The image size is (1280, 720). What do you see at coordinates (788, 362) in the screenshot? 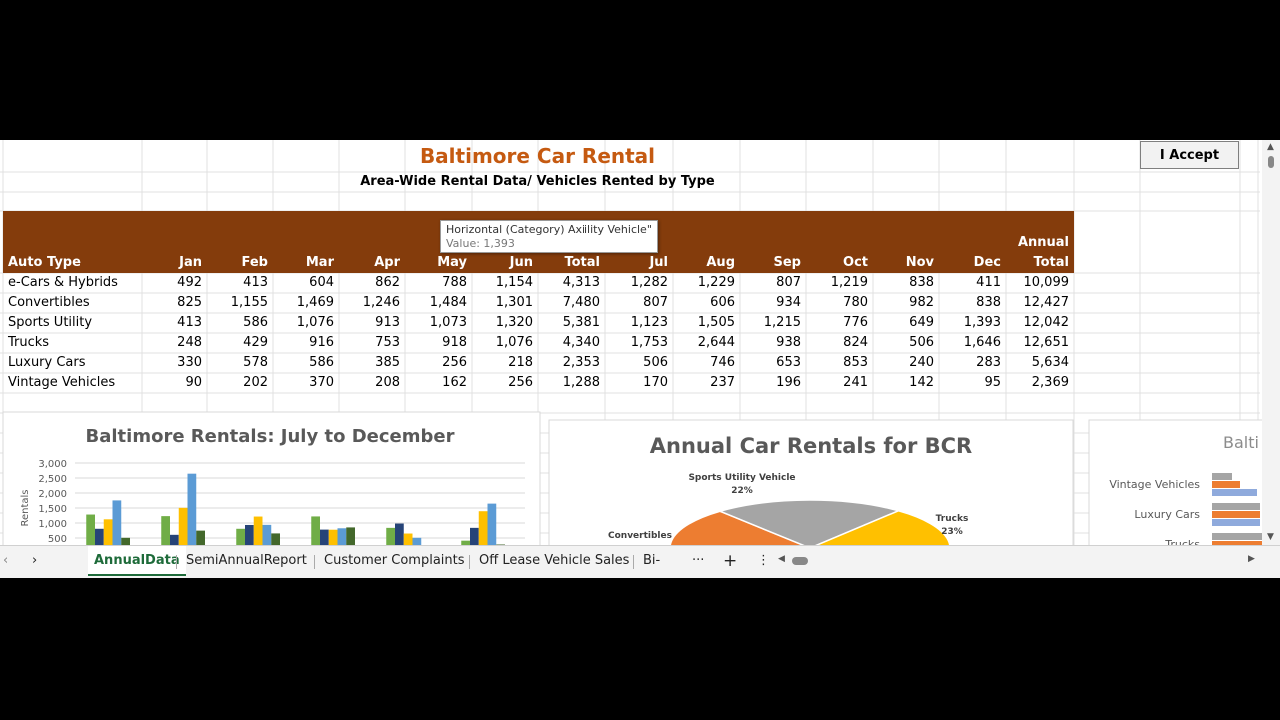
I see `table-cell: 653` at bounding box center [788, 362].